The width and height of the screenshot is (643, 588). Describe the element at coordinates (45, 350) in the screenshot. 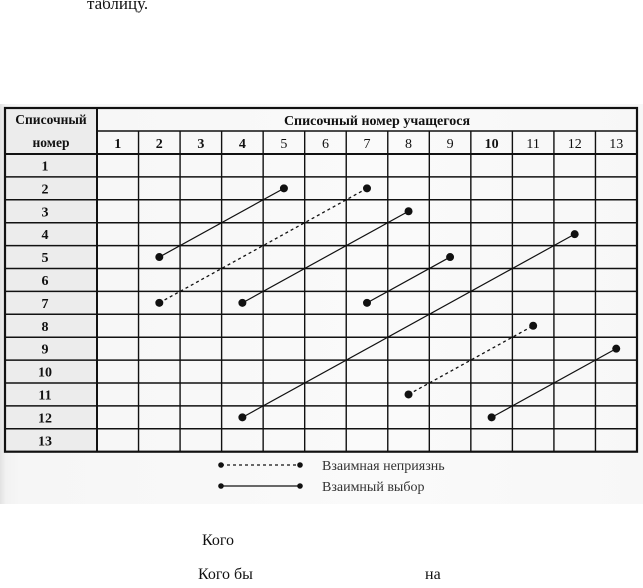

I see `row-label: 9` at that location.